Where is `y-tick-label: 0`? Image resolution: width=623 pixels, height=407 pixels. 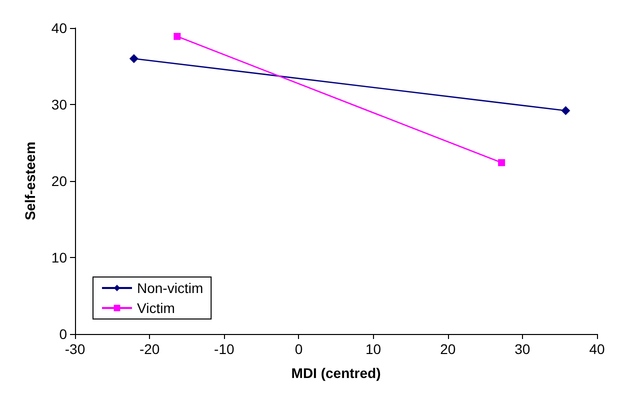 y-tick-label: 0 is located at coordinates (63, 334).